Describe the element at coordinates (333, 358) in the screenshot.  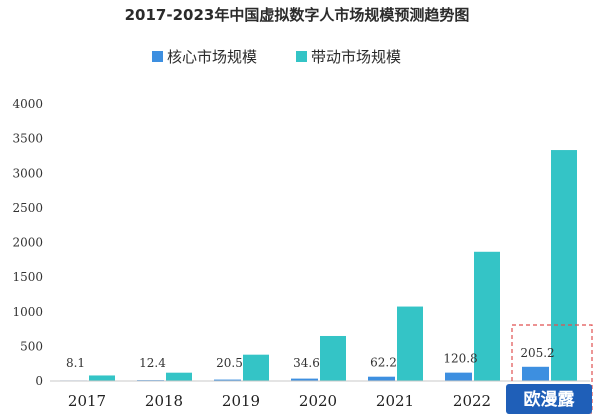
I see `bar-driven-2020` at that location.